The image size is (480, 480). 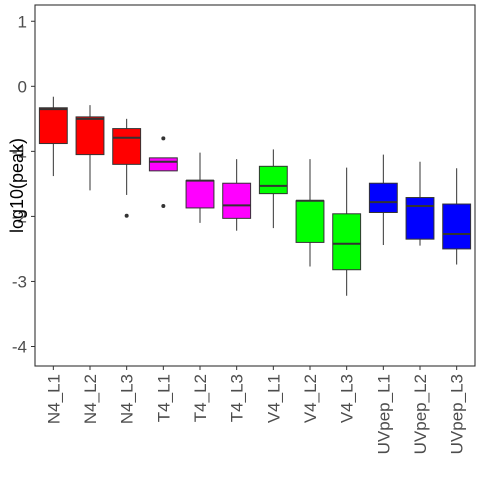 I want to click on box-N4_L1, so click(x=53, y=136).